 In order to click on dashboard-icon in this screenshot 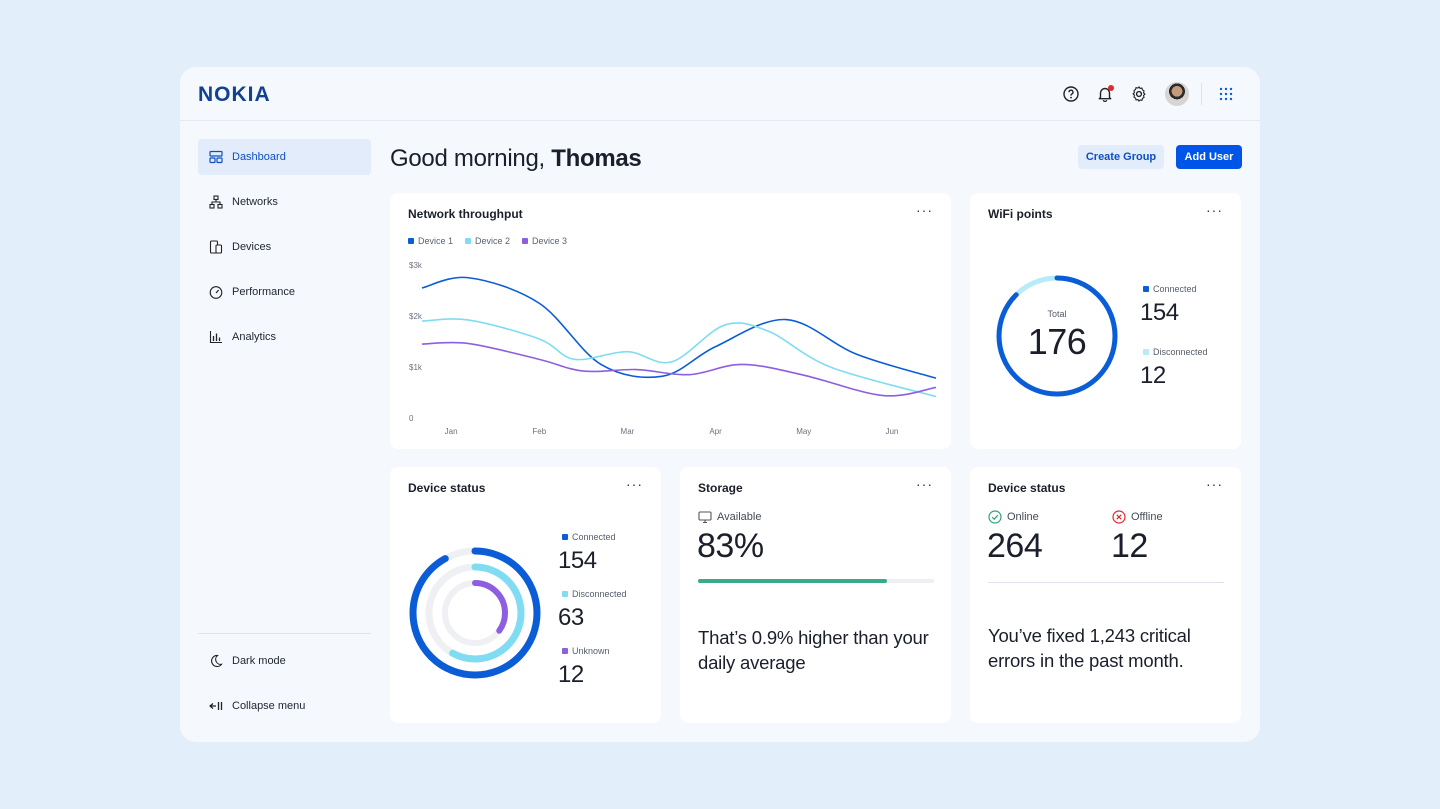, I will do `click(216, 157)`.